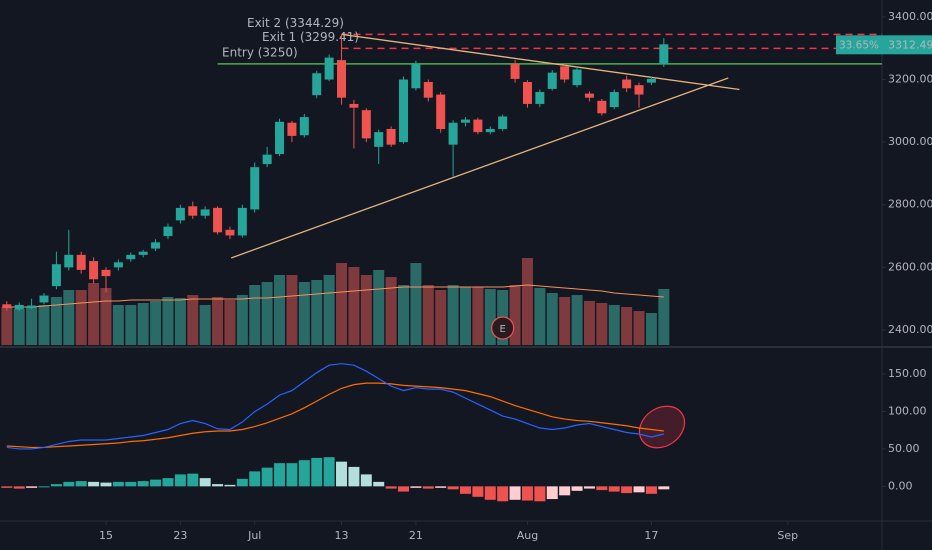 Image resolution: width=932 pixels, height=550 pixels. What do you see at coordinates (651, 535) in the screenshot?
I see `x-tick-label: 17` at bounding box center [651, 535].